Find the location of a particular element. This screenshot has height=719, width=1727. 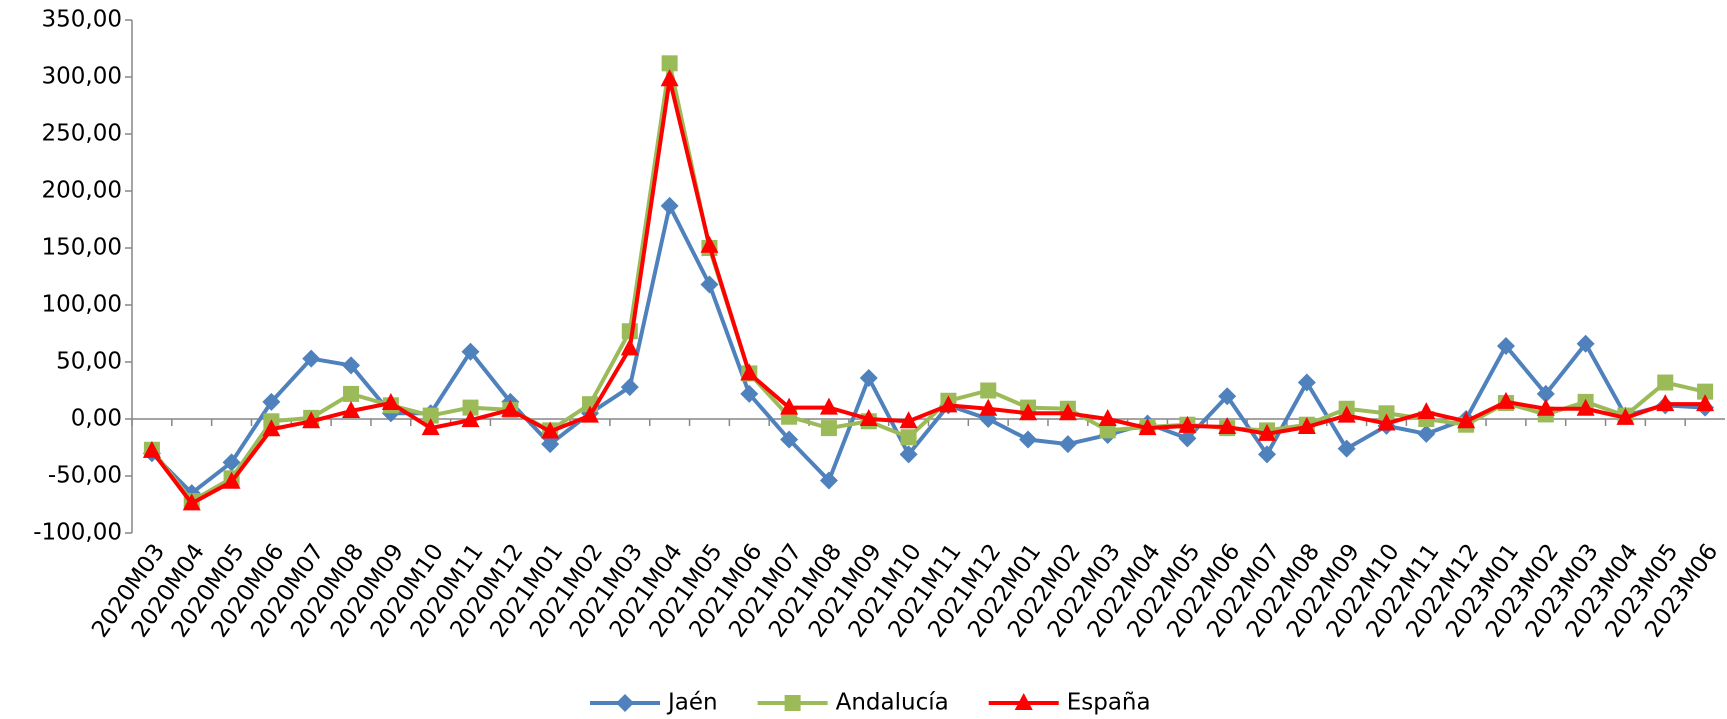

y-tick-label: 0,00 is located at coordinates (96, 419).